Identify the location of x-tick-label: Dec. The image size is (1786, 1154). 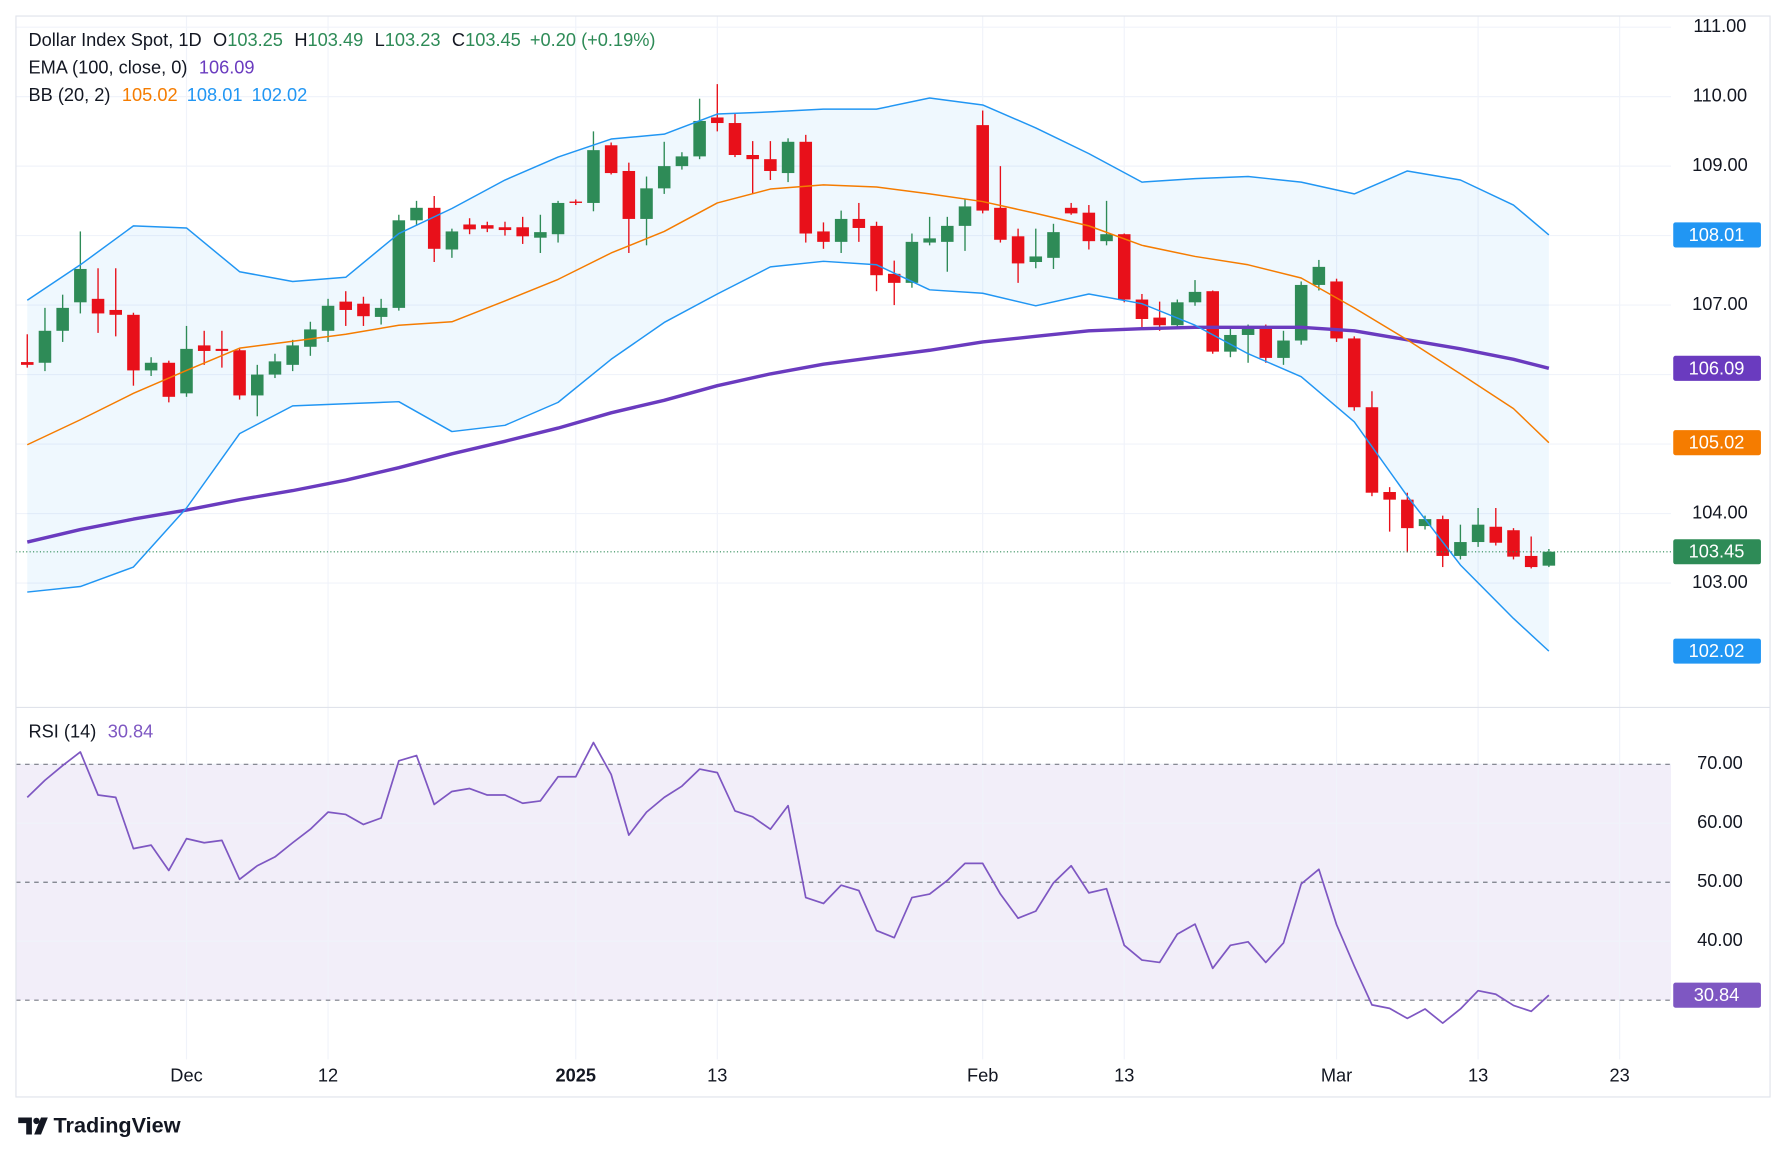
(186, 1075).